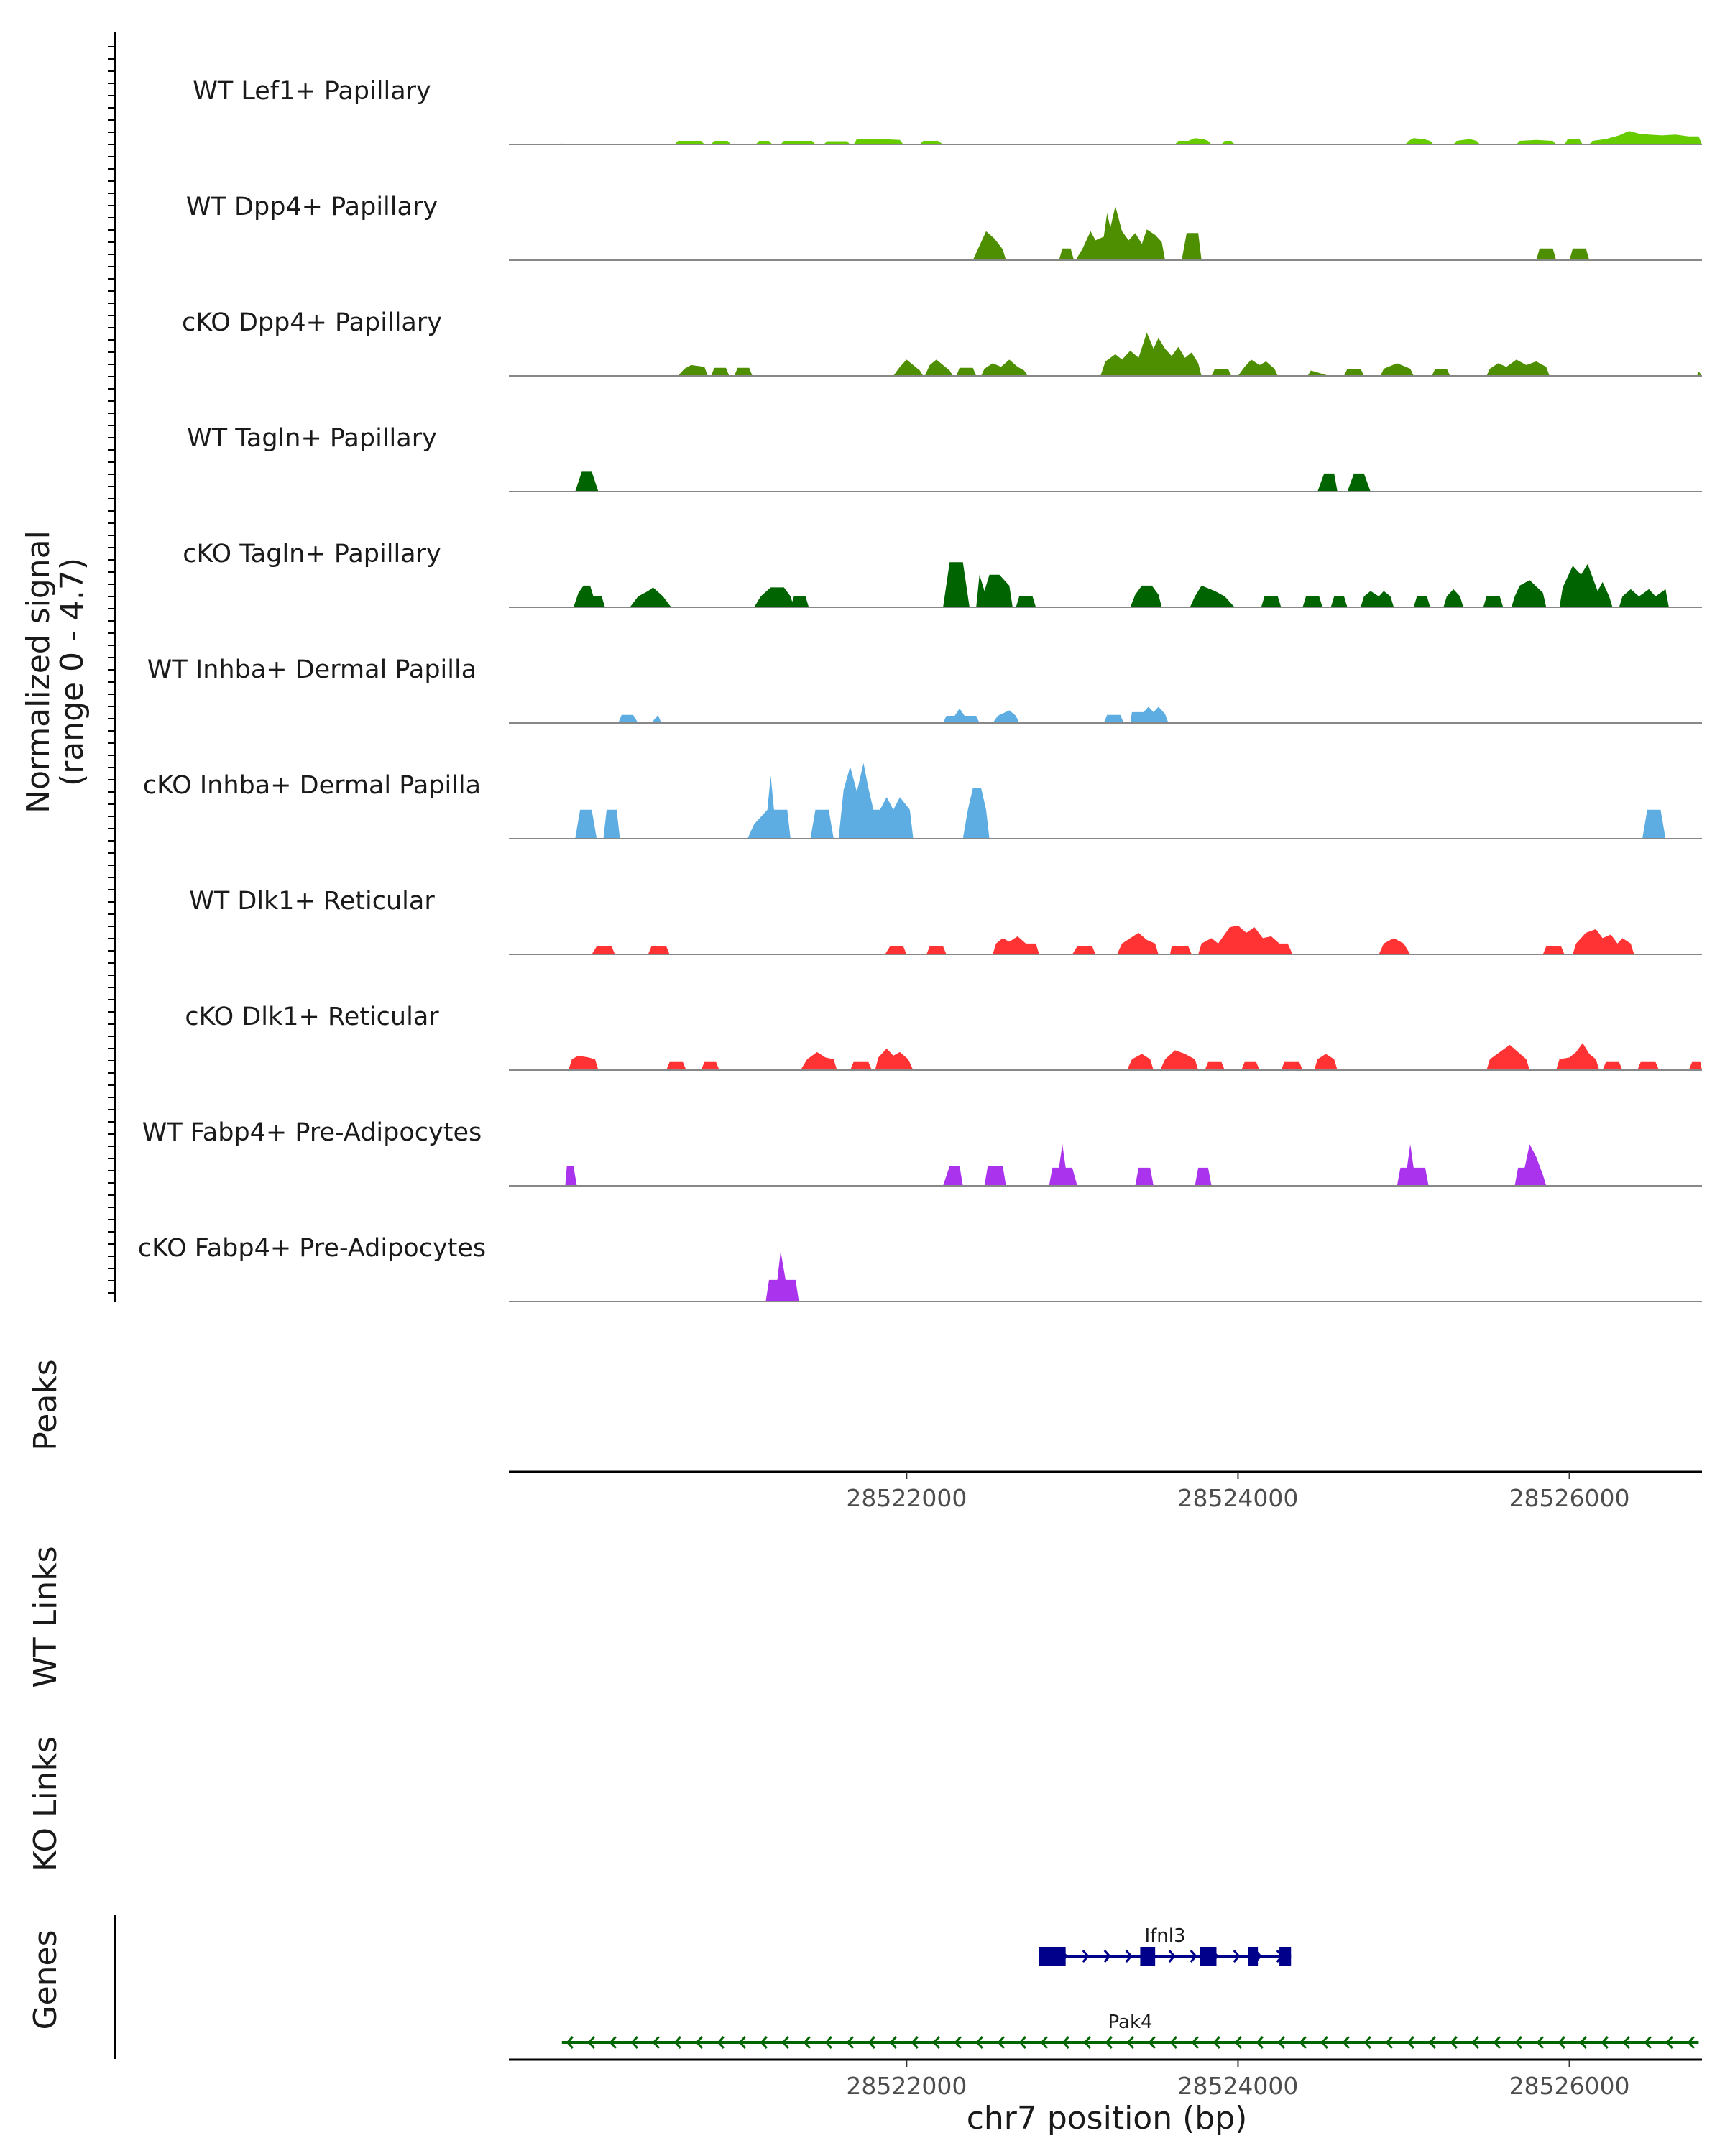  Describe the element at coordinates (1130, 1987) in the screenshot. I see `genes-track: Ifnl3 Pak4` at that location.